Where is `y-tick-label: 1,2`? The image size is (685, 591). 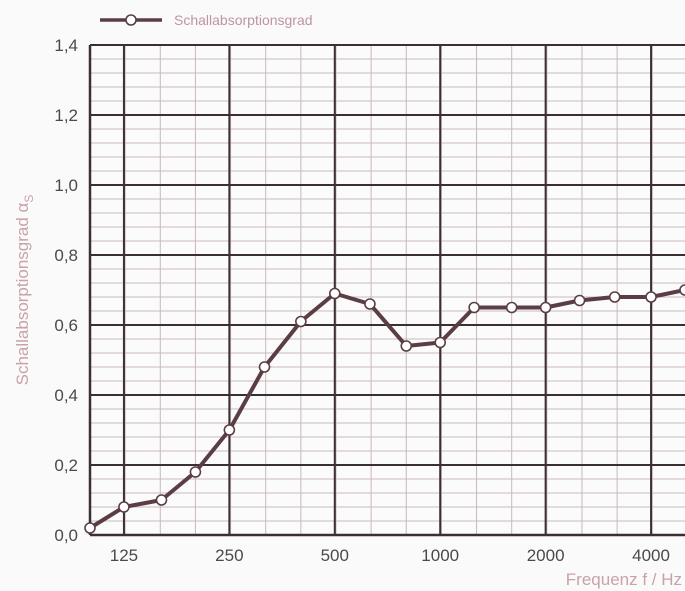
y-tick-label: 1,2 is located at coordinates (66, 115).